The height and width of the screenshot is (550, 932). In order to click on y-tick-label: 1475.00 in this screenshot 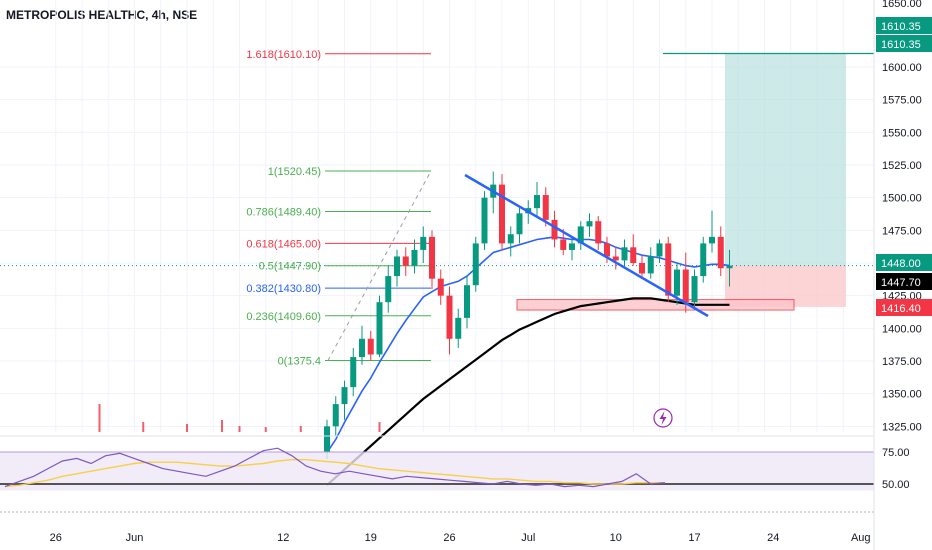, I will do `click(902, 231)`.